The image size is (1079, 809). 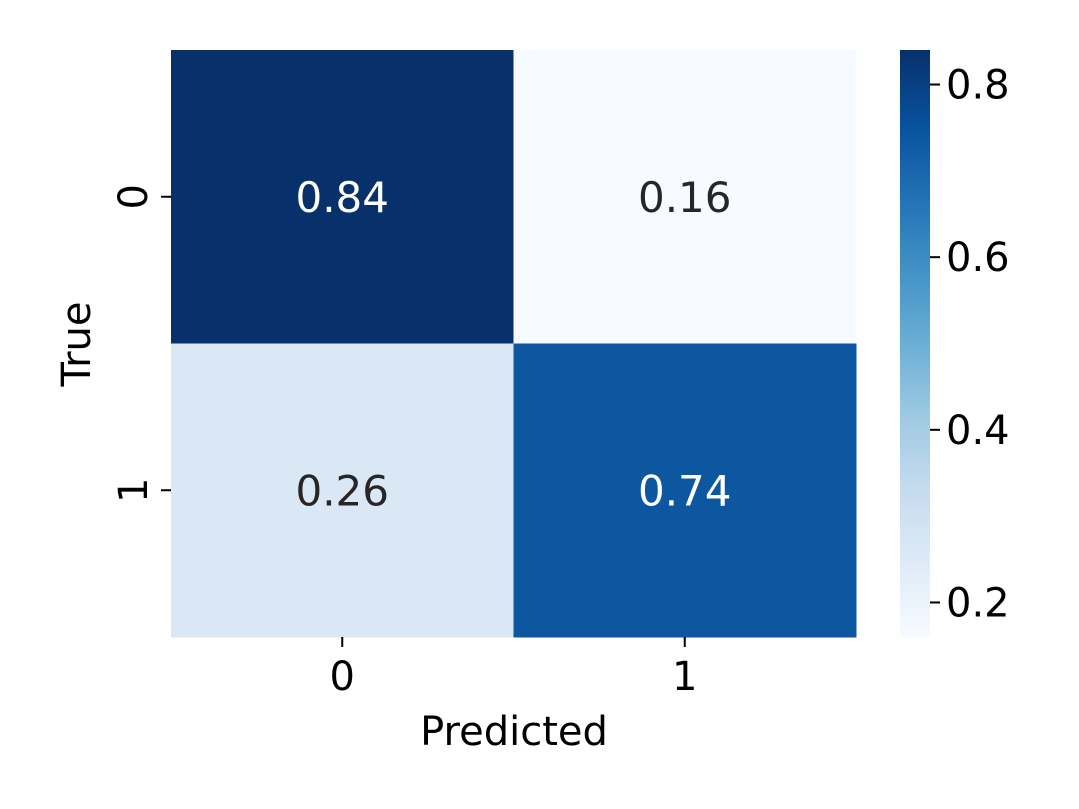 What do you see at coordinates (970, 344) in the screenshot?
I see `colorbar-ticks: 0.2 0.4 0.6 0.8` at bounding box center [970, 344].